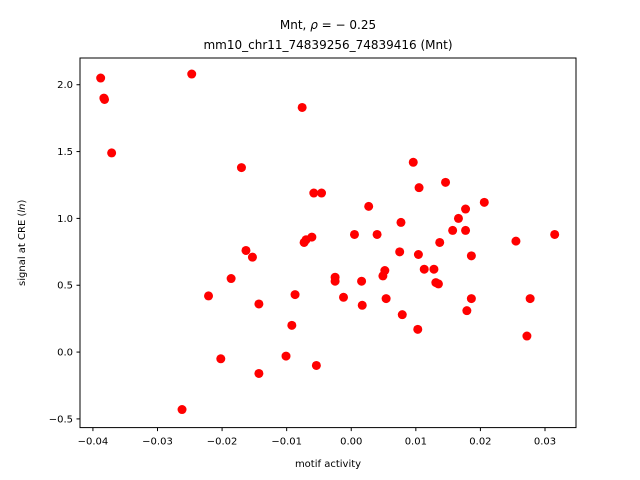 The width and height of the screenshot is (640, 480). Describe the element at coordinates (416, 442) in the screenshot. I see `x-tick-label: 0.01` at that location.